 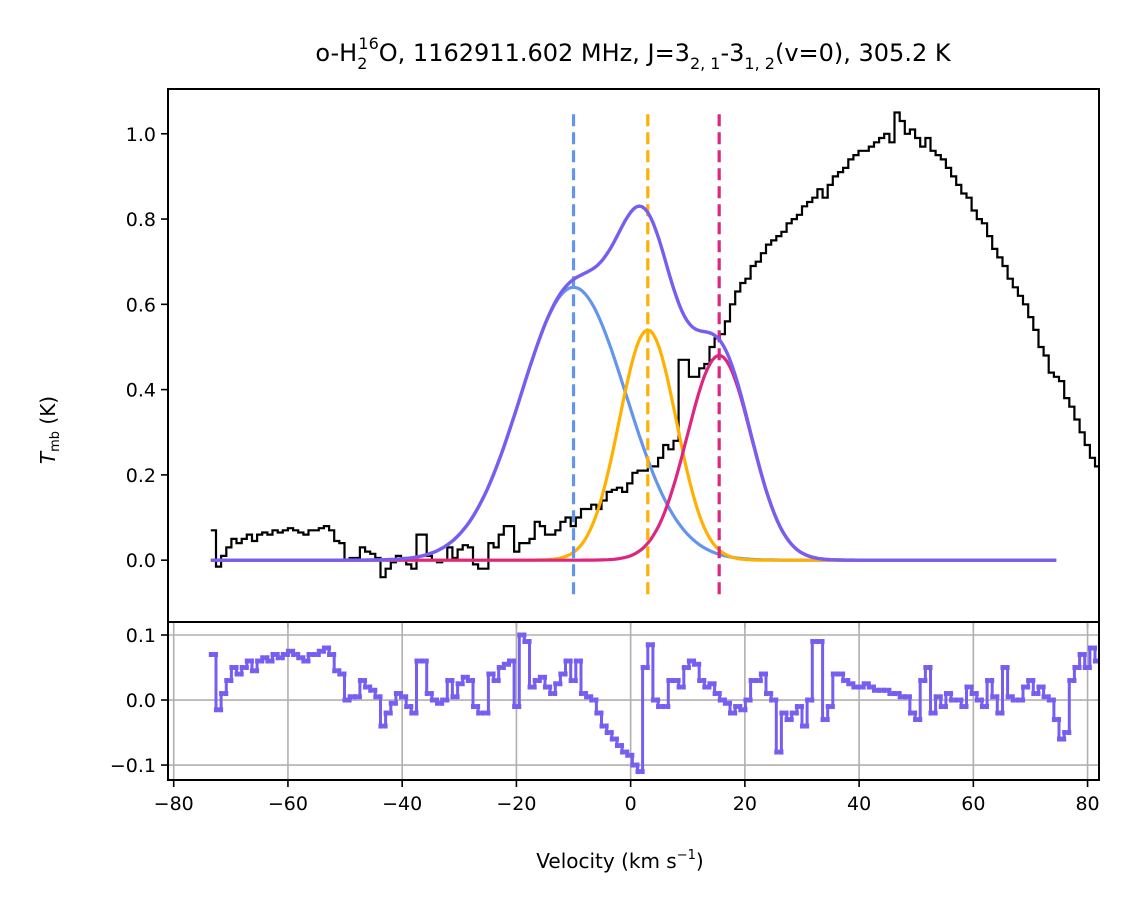 What do you see at coordinates (973, 804) in the screenshot?
I see `x-tick-label: 60` at bounding box center [973, 804].